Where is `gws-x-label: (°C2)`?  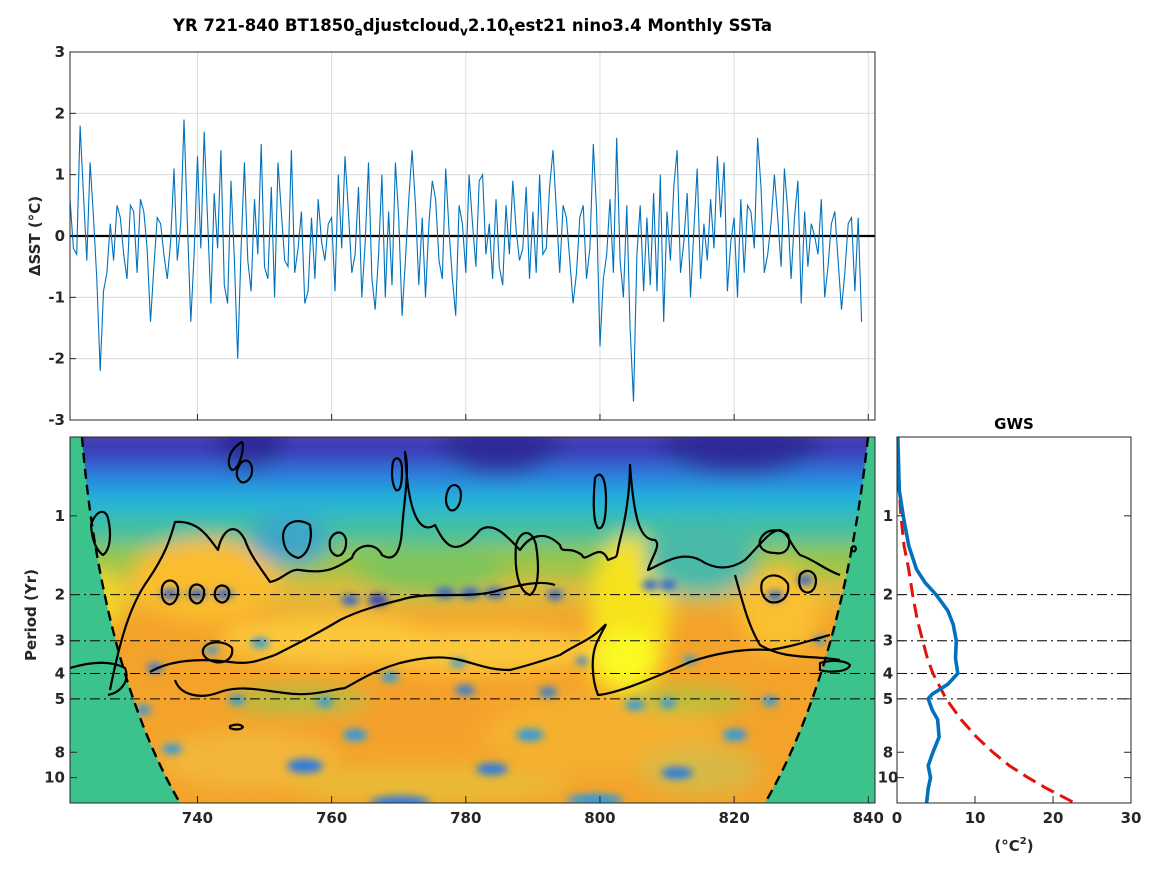
gws-x-label: (°C2) is located at coordinates (1013, 845).